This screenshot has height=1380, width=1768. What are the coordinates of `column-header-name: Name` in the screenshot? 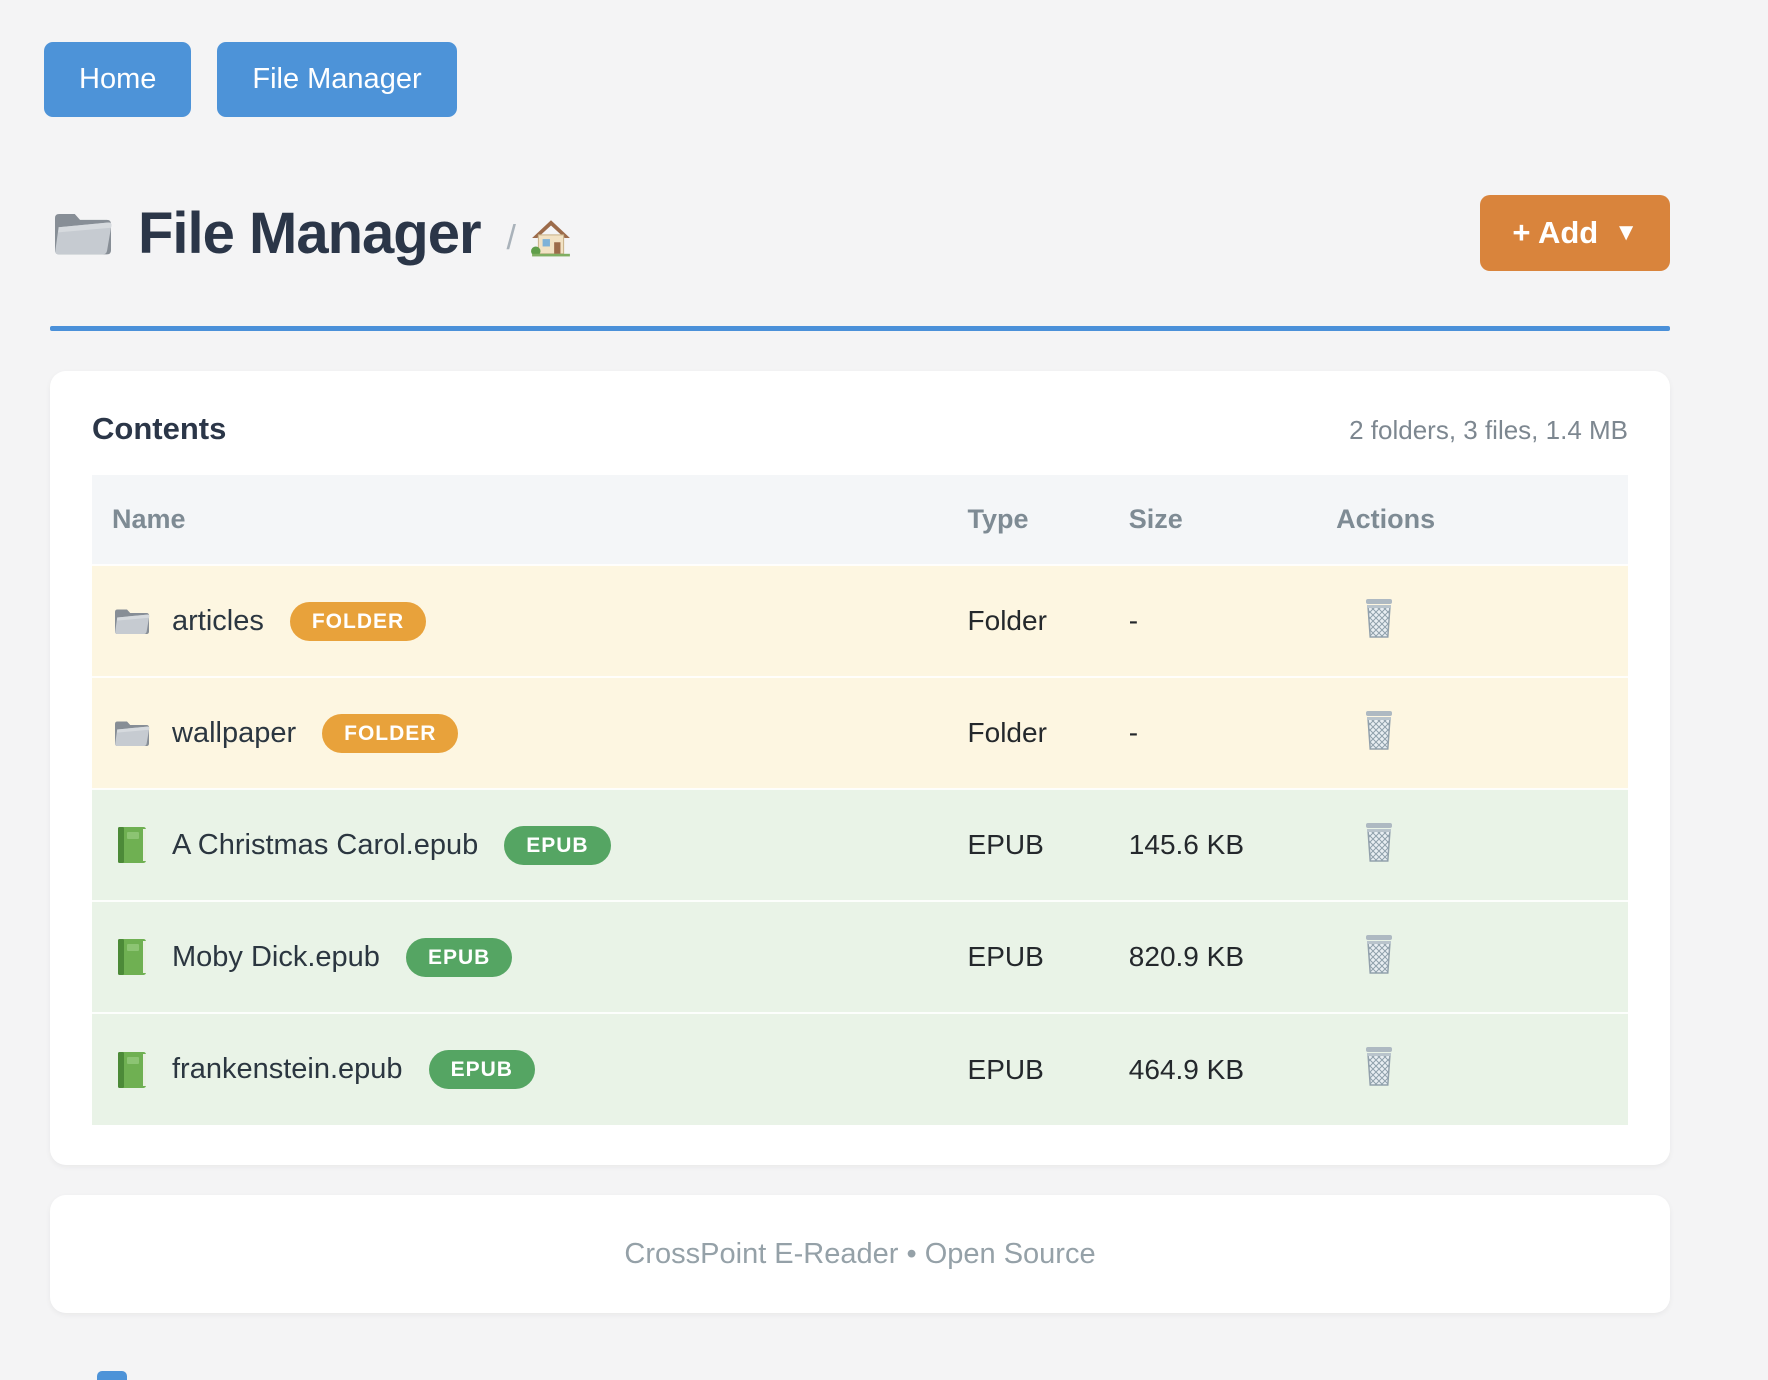 It's located at (530, 520).